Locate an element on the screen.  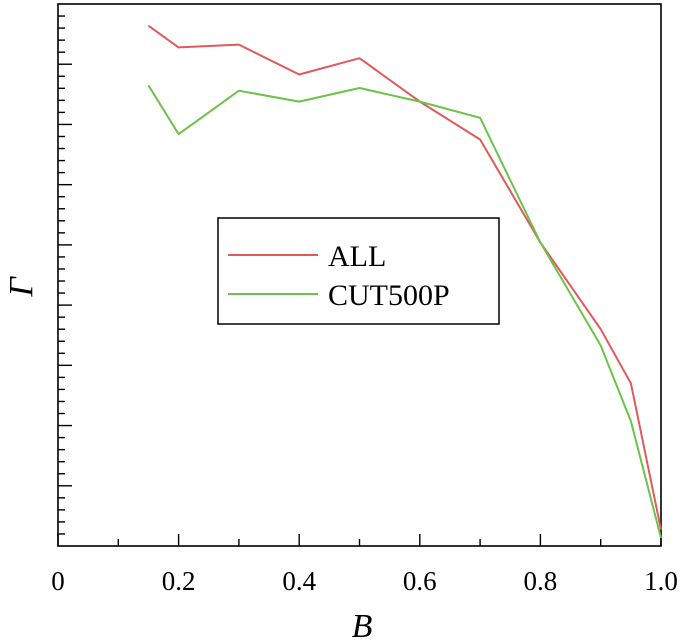
legend: ALL CUT500P is located at coordinates (358, 271).